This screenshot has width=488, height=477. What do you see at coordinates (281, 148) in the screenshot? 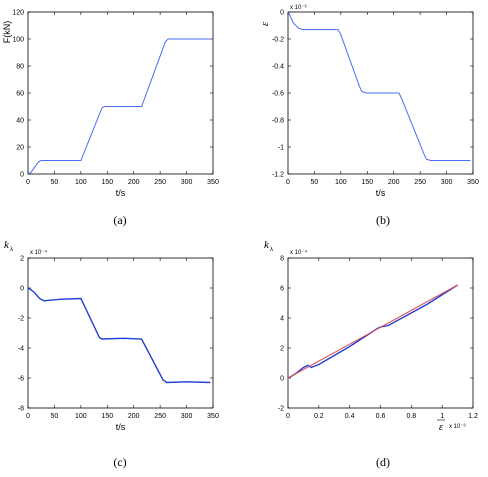
I see `y-tick-label: -1` at bounding box center [281, 148].